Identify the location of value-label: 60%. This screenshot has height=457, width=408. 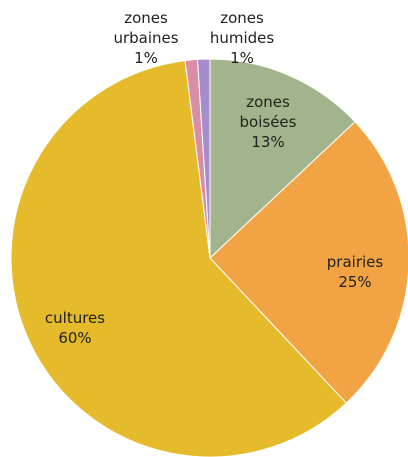
(75, 338).